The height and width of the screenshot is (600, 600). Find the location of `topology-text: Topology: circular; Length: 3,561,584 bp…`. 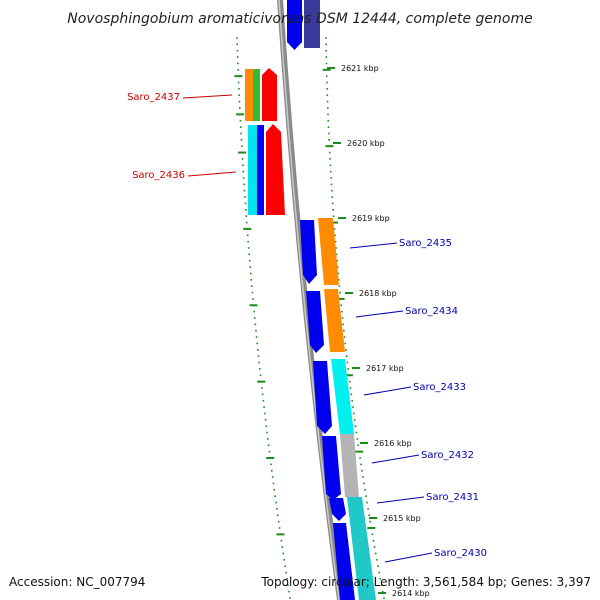

topology-text: Topology: circular; Length: 3,561,584 bp… is located at coordinates (425, 582).